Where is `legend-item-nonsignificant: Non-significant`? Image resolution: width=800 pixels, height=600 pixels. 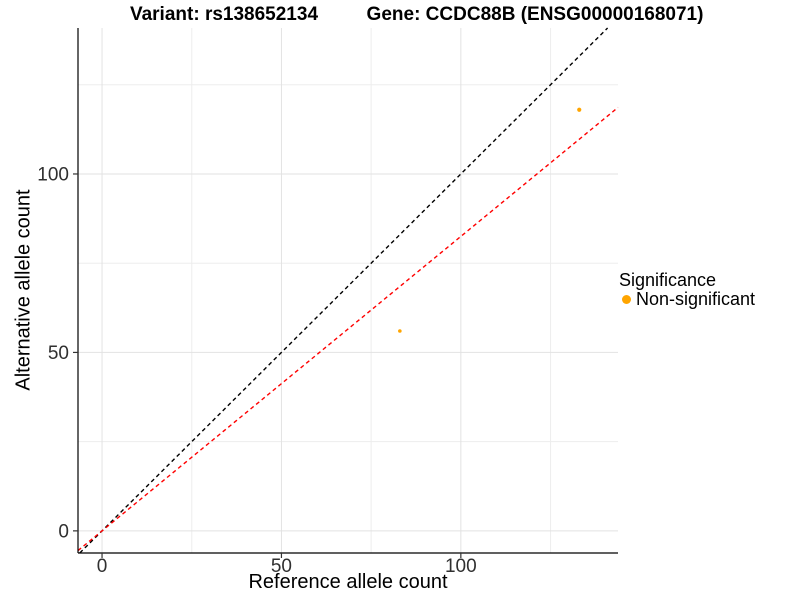 legend-item-nonsignificant: Non-significant is located at coordinates (687, 299).